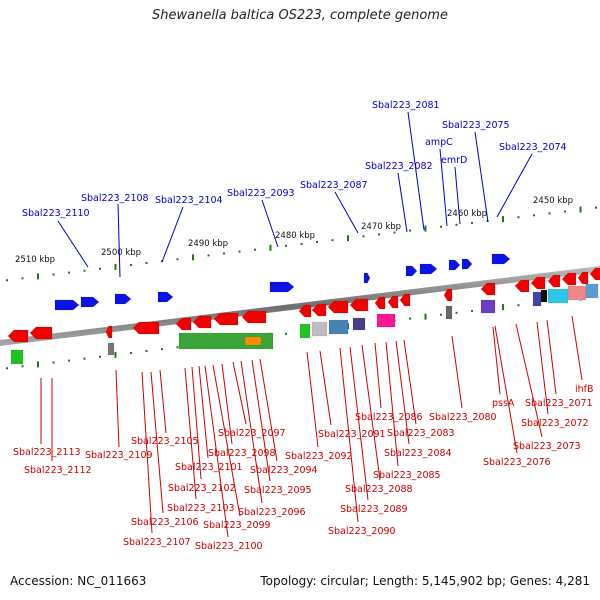 This screenshot has height=600, width=600. What do you see at coordinates (352, 434) in the screenshot?
I see `reverse-gene-label: Sbal223_2091` at bounding box center [352, 434].